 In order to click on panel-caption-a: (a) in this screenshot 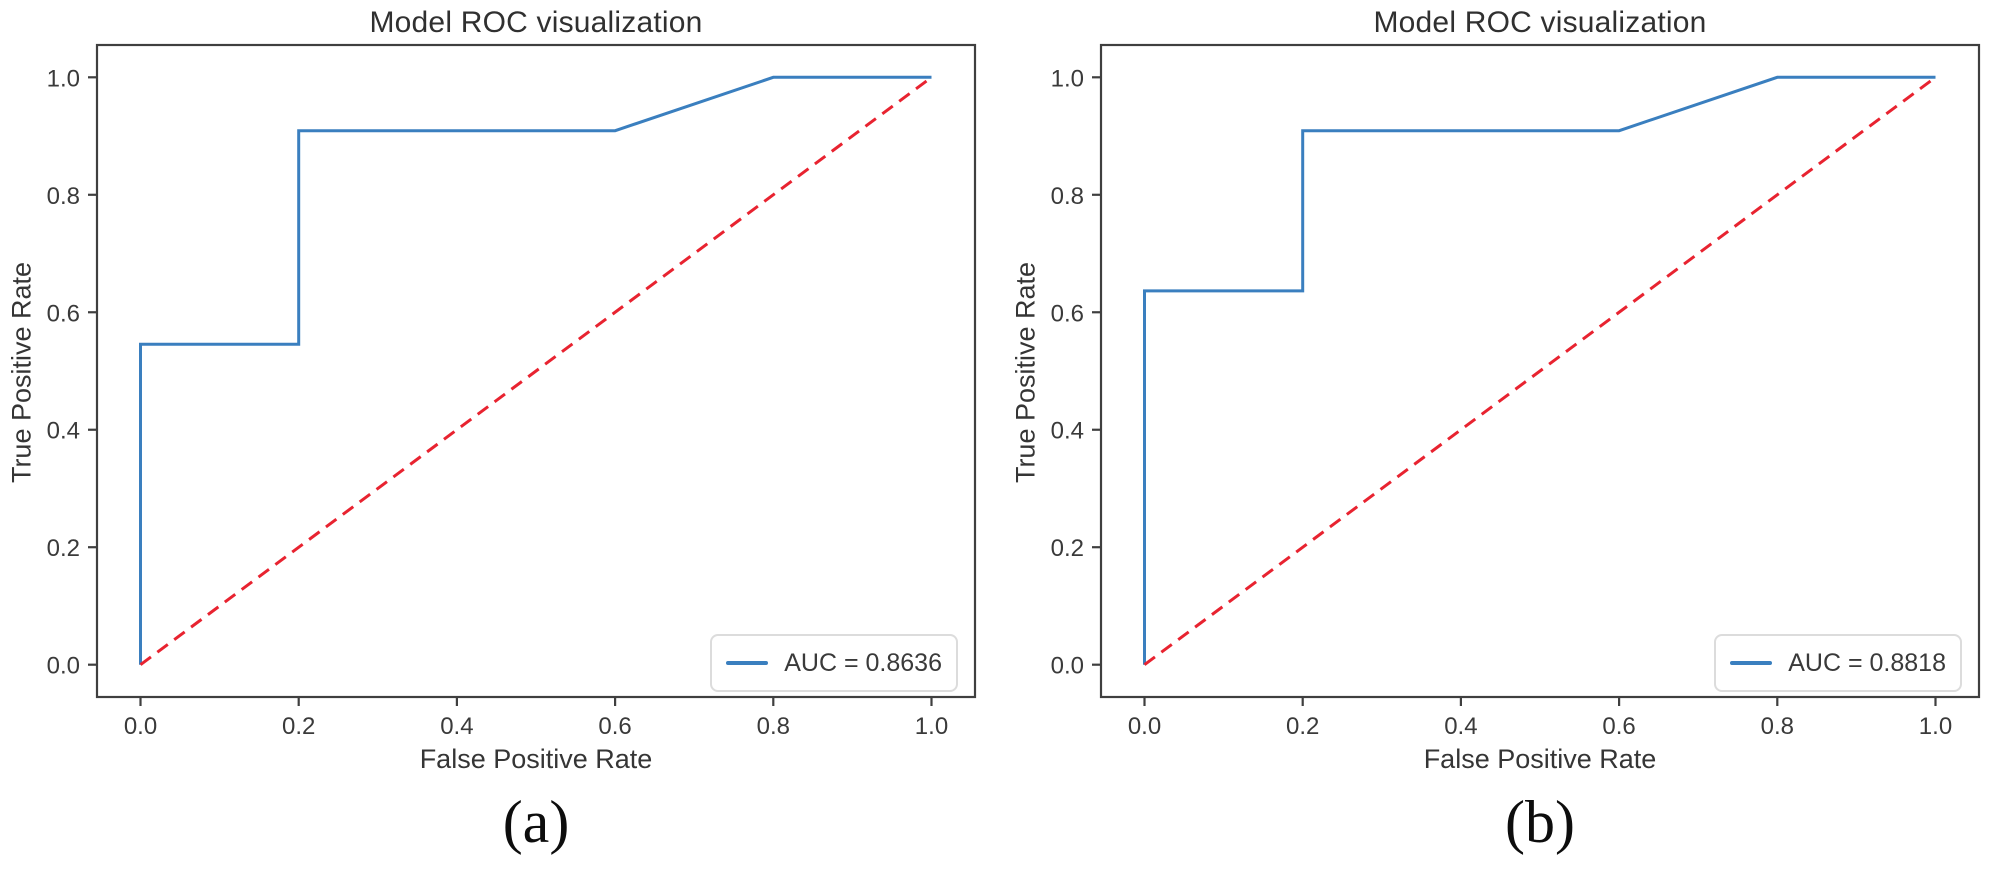, I will do `click(536, 822)`.